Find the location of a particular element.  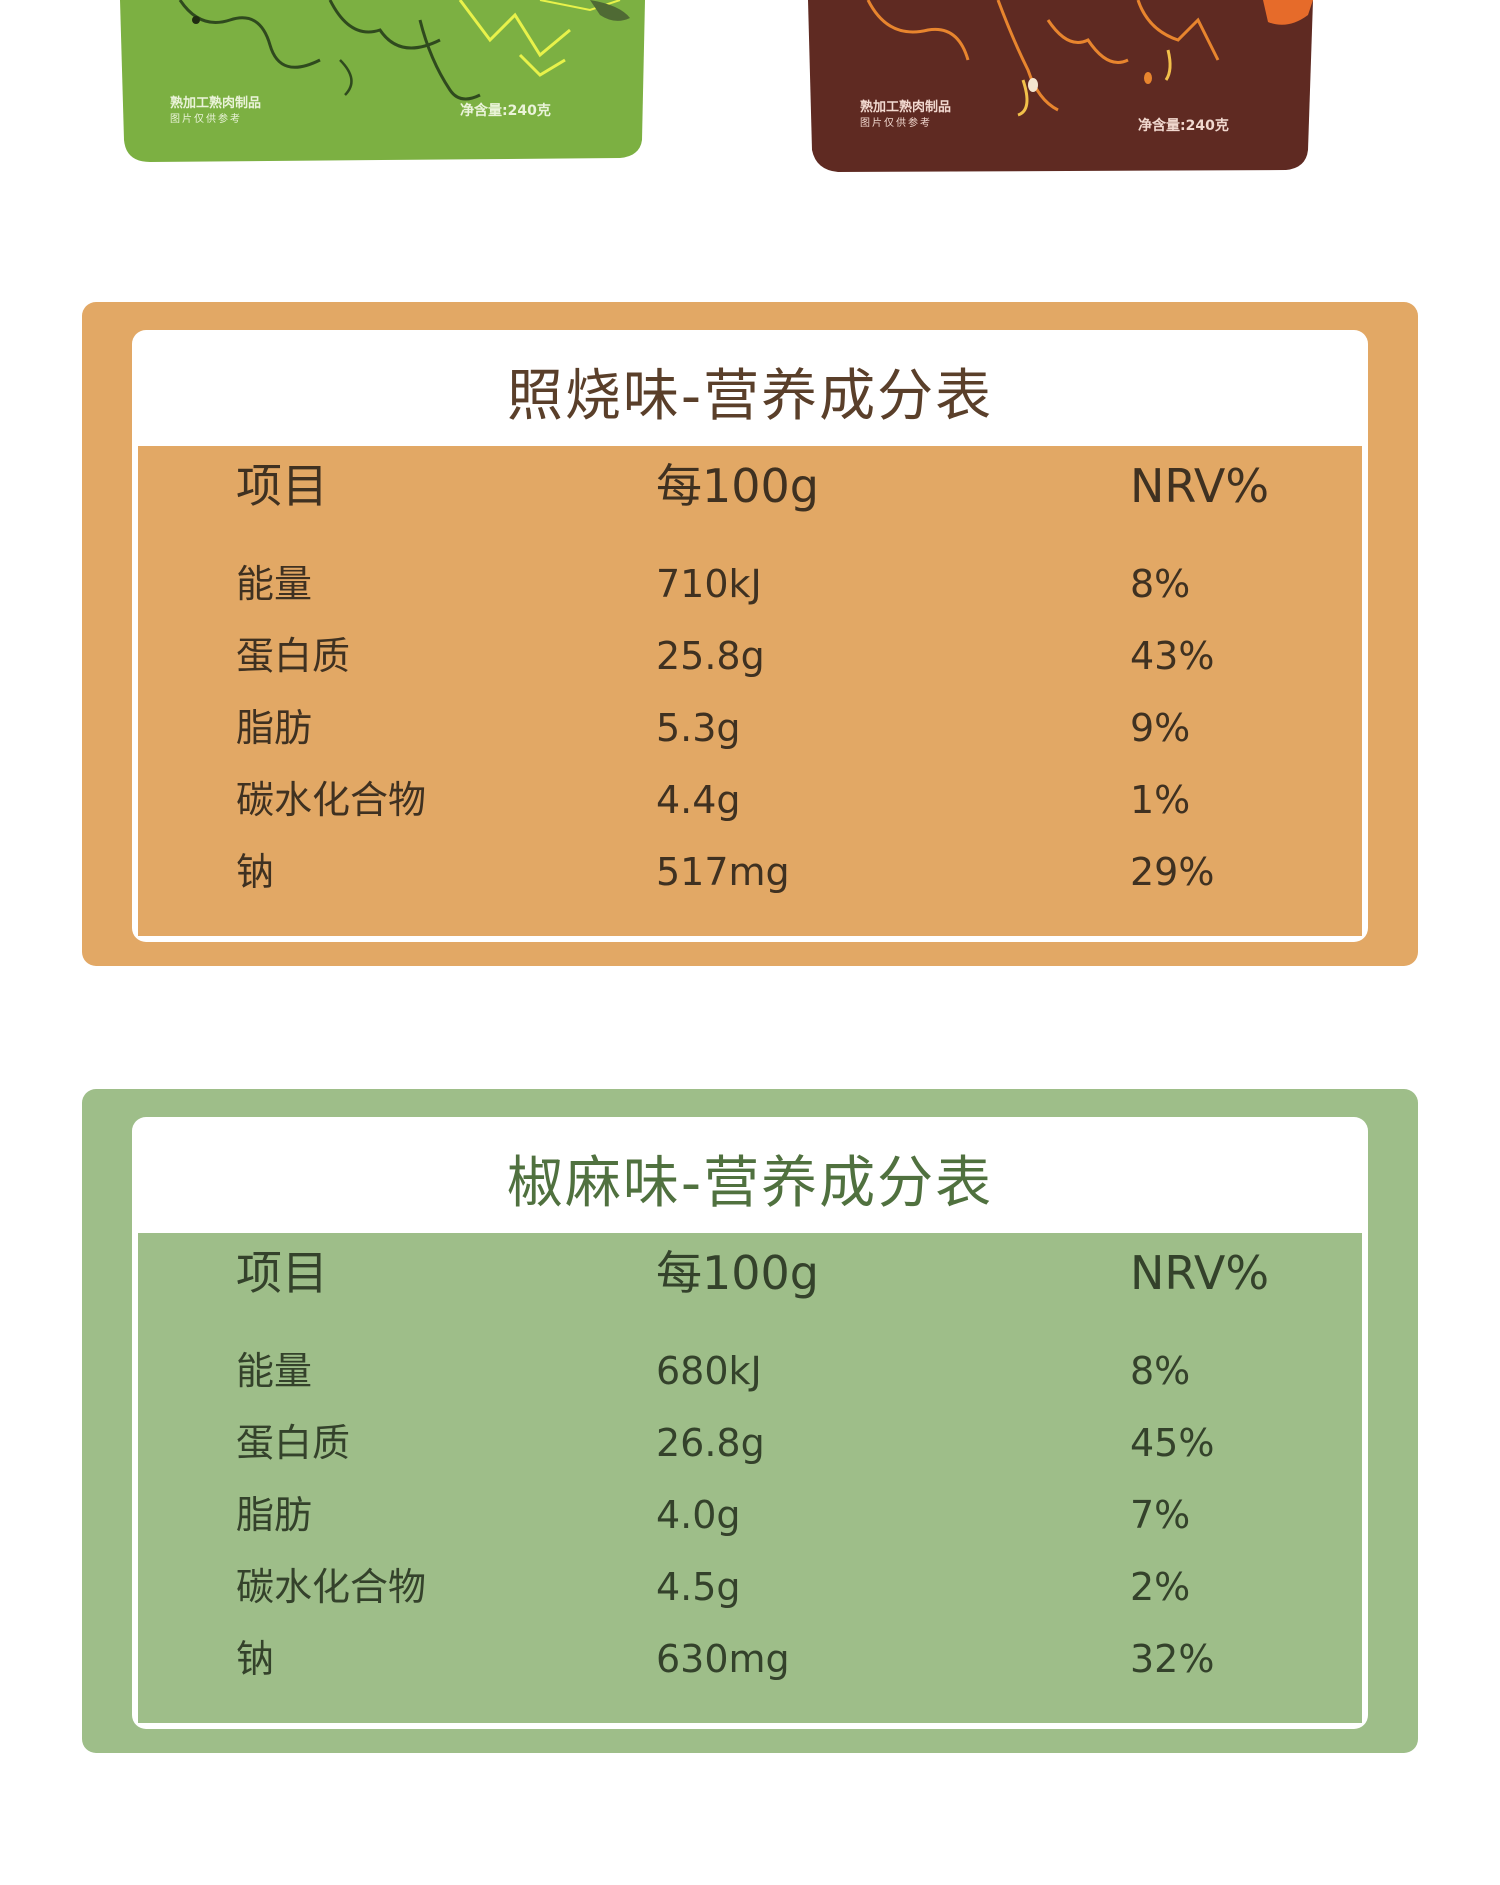

product-bag-green: 熟加工熟肉制品 图片仅供参考 净含量:240克 is located at coordinates (382, 84).